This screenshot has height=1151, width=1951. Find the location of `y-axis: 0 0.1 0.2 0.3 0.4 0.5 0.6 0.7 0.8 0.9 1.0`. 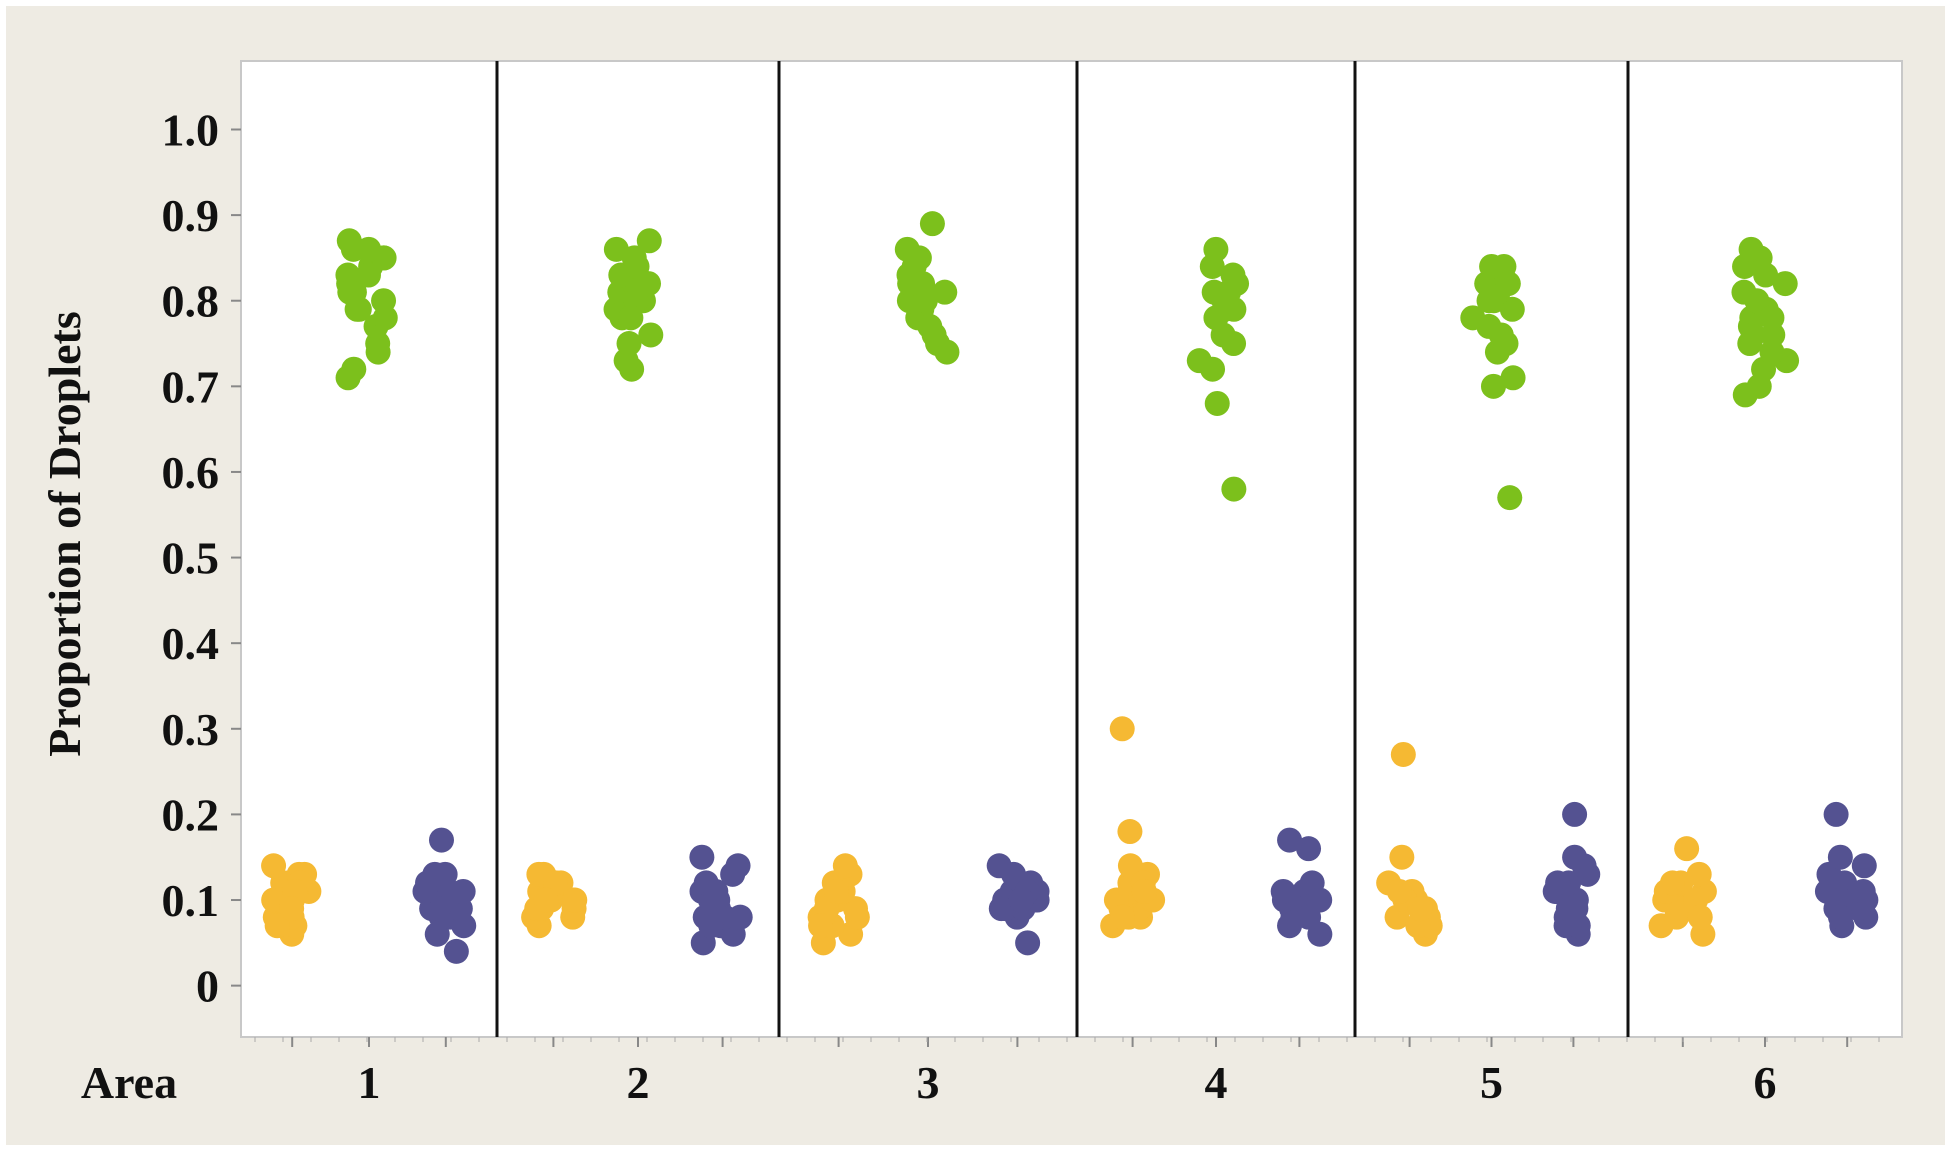

y-axis: 0 0.1 0.2 0.3 0.4 0.5 0.6 0.7 0.8 0.9 1.0 is located at coordinates (201, 558).